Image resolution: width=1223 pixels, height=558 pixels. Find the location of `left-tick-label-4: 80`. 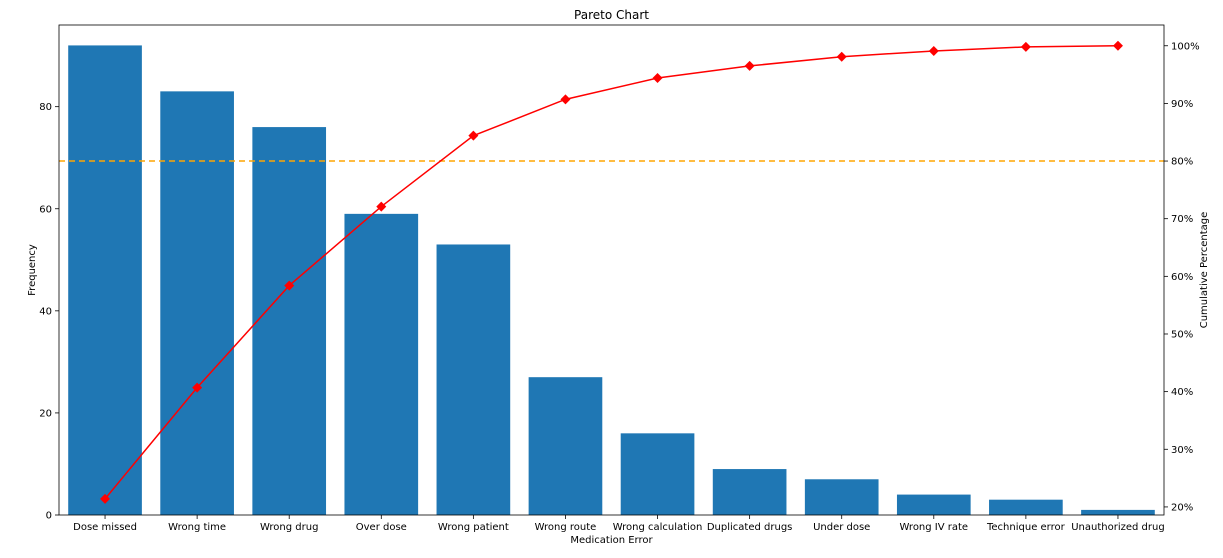

left-tick-label-4: 80 is located at coordinates (45, 107).